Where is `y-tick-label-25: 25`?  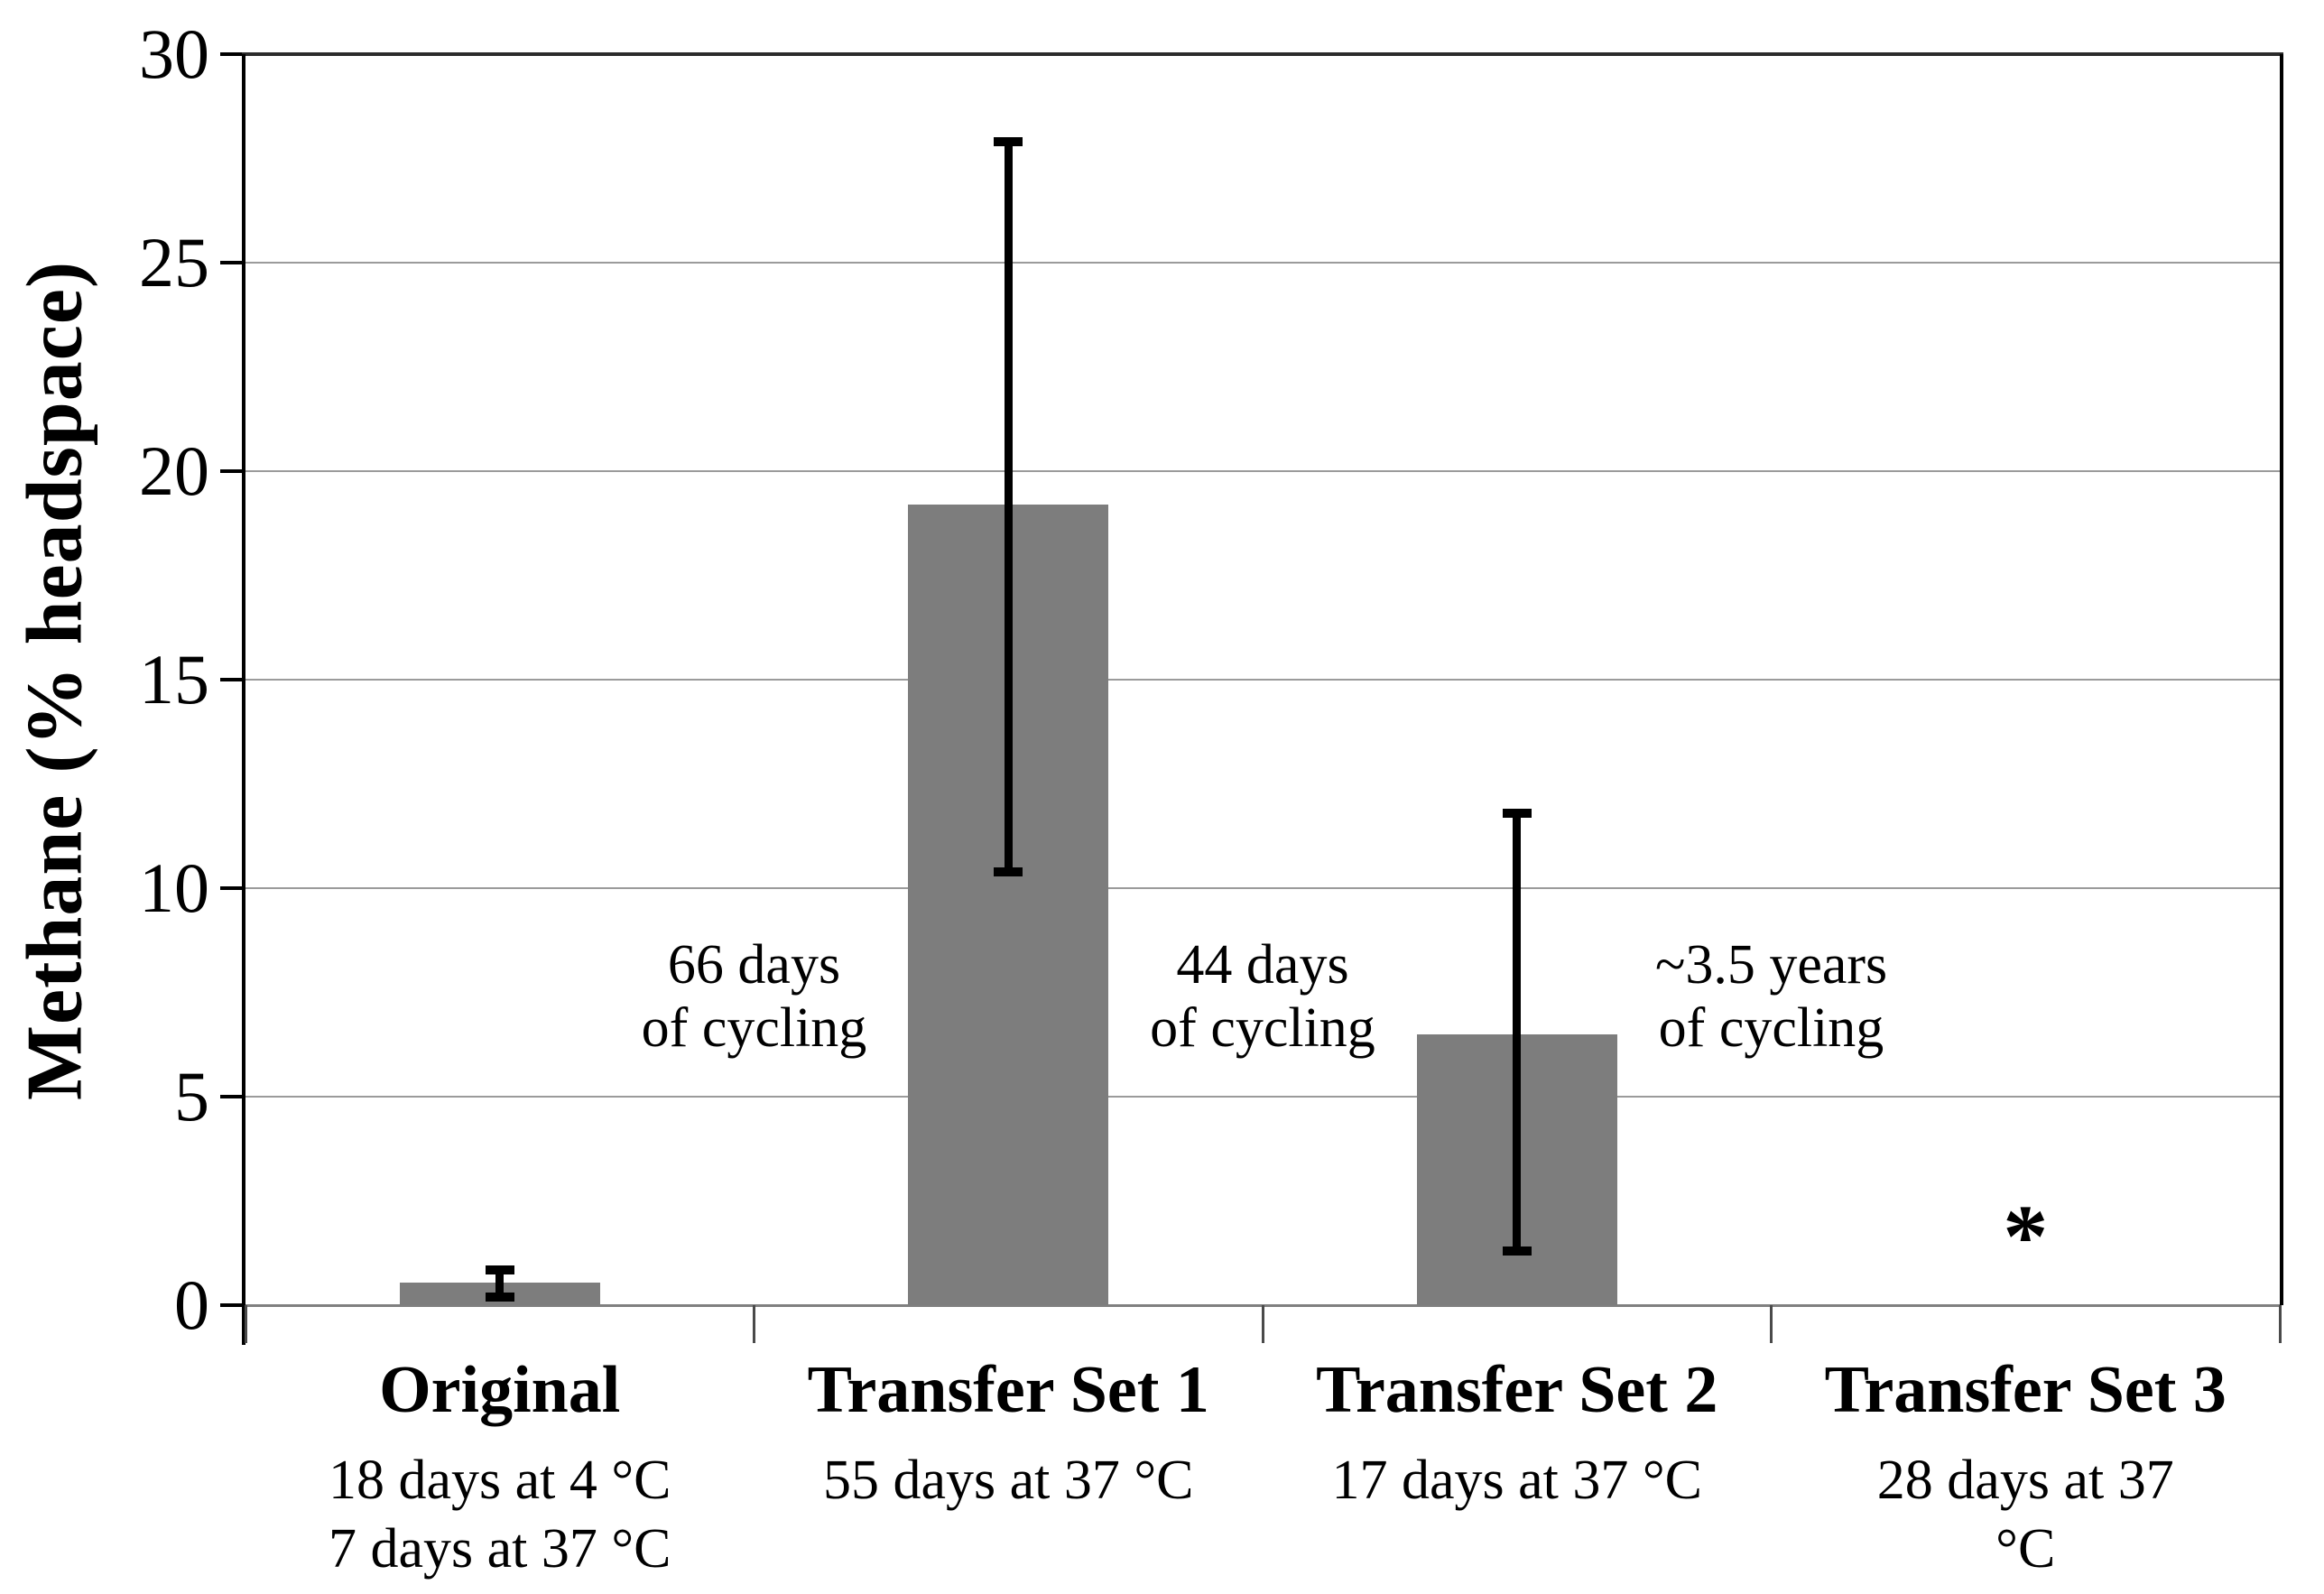 y-tick-label-25: 25 is located at coordinates (174, 262).